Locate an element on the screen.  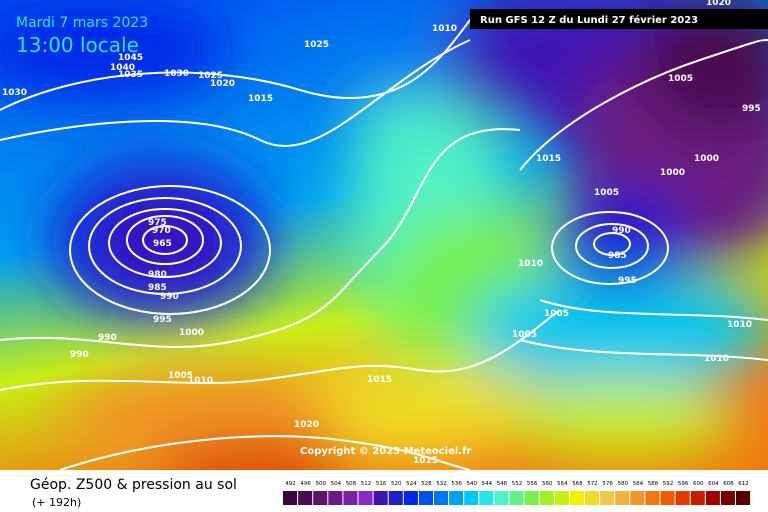
legend-label: 532 is located at coordinates (441, 484).